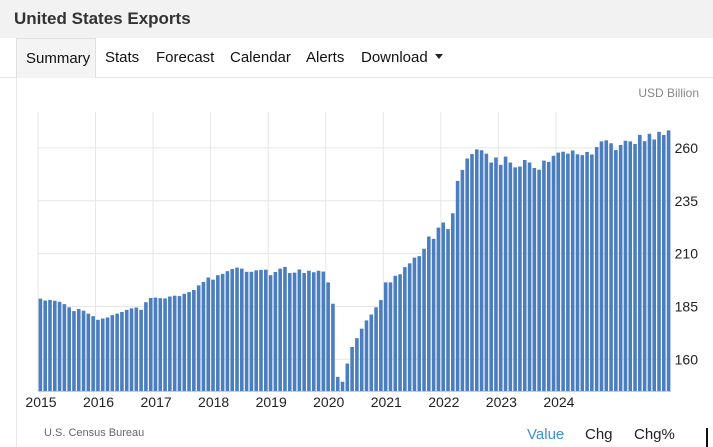  What do you see at coordinates (299, 402) in the screenshot?
I see `x-axis-ticks: 2015 2016 2017 2018 2019 2020 2021 2022 2023 2024` at bounding box center [299, 402].